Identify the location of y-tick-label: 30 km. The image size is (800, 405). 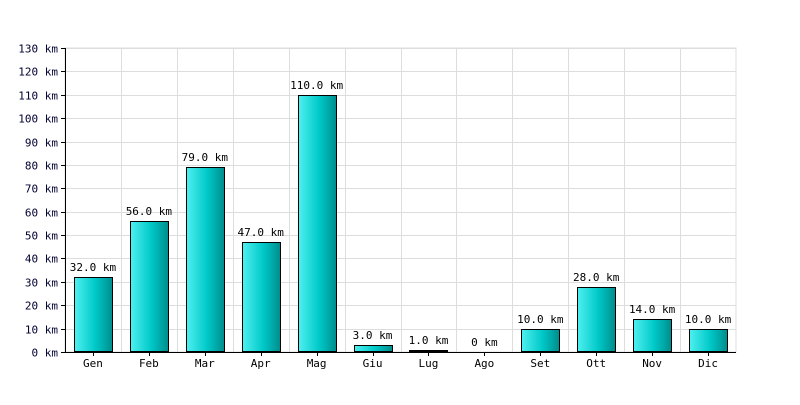
(41, 283).